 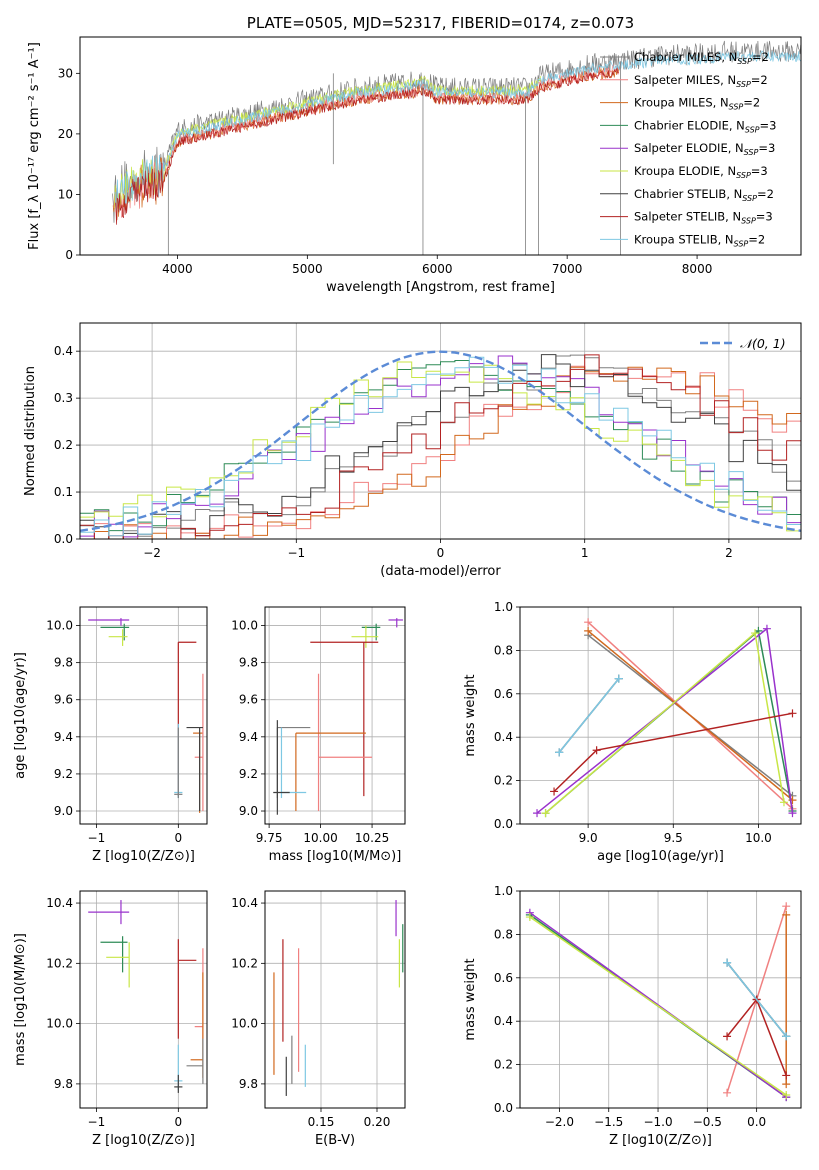 What do you see at coordinates (697, 104) in the screenshot?
I see `legend-label-kroupa-miles: Kroupa MILES, NSSP=2` at bounding box center [697, 104].